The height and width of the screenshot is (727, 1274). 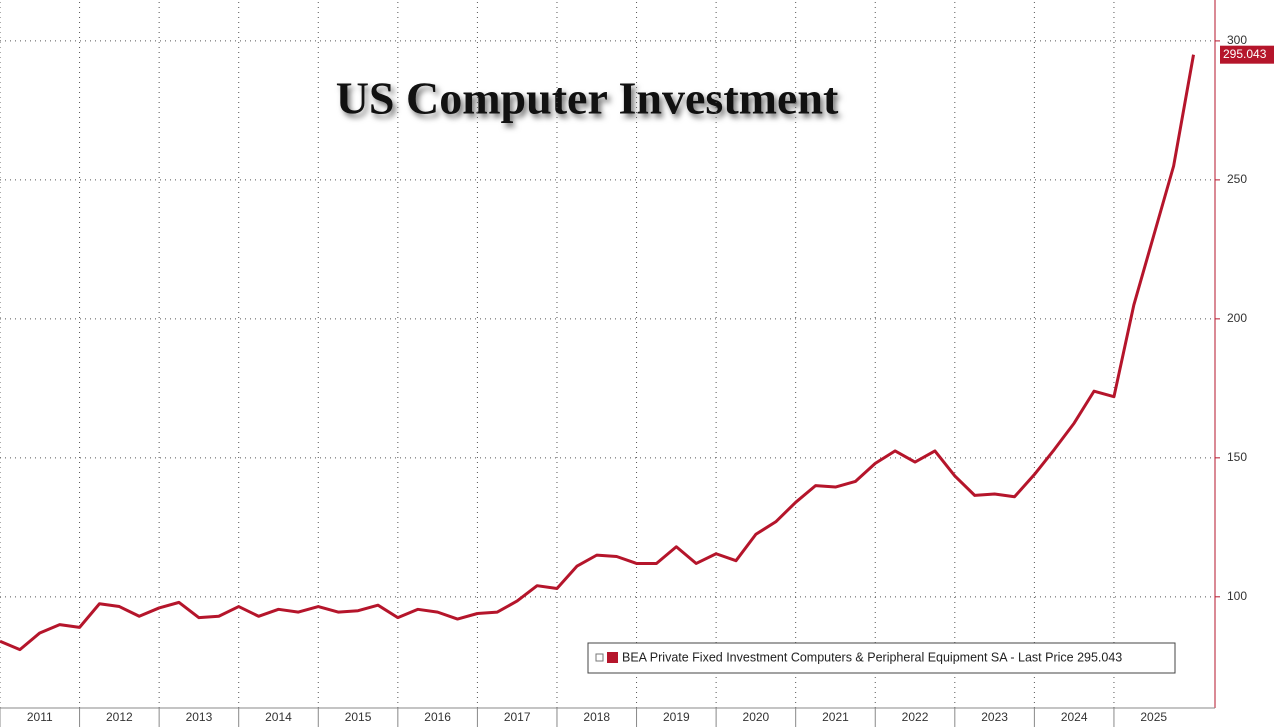 I want to click on x-tick-label: 2022, so click(x=915, y=717).